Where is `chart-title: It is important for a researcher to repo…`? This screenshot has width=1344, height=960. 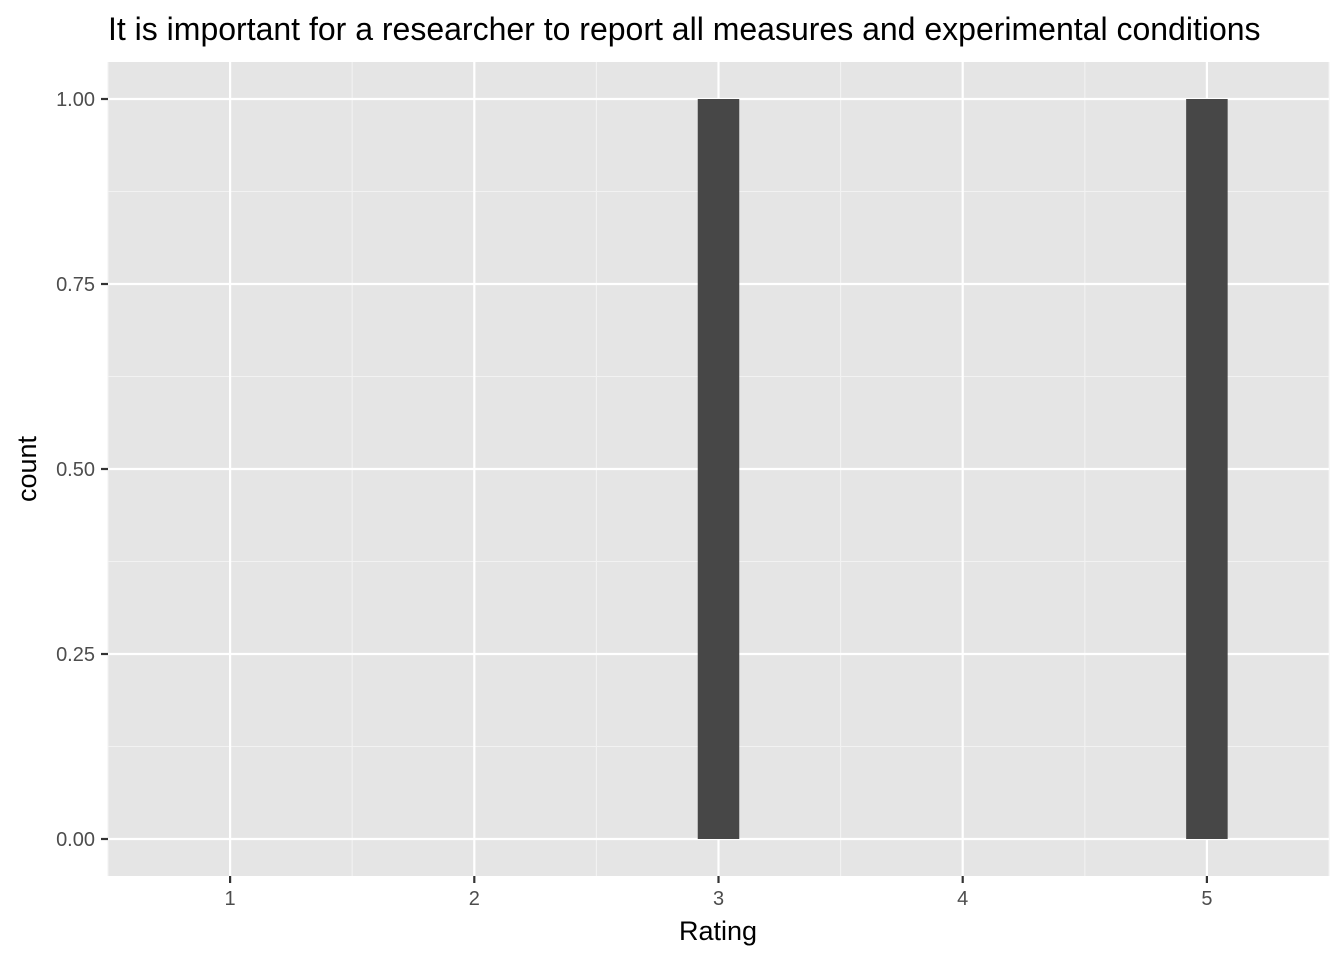 chart-title: It is important for a researcher to repo… is located at coordinates (684, 29).